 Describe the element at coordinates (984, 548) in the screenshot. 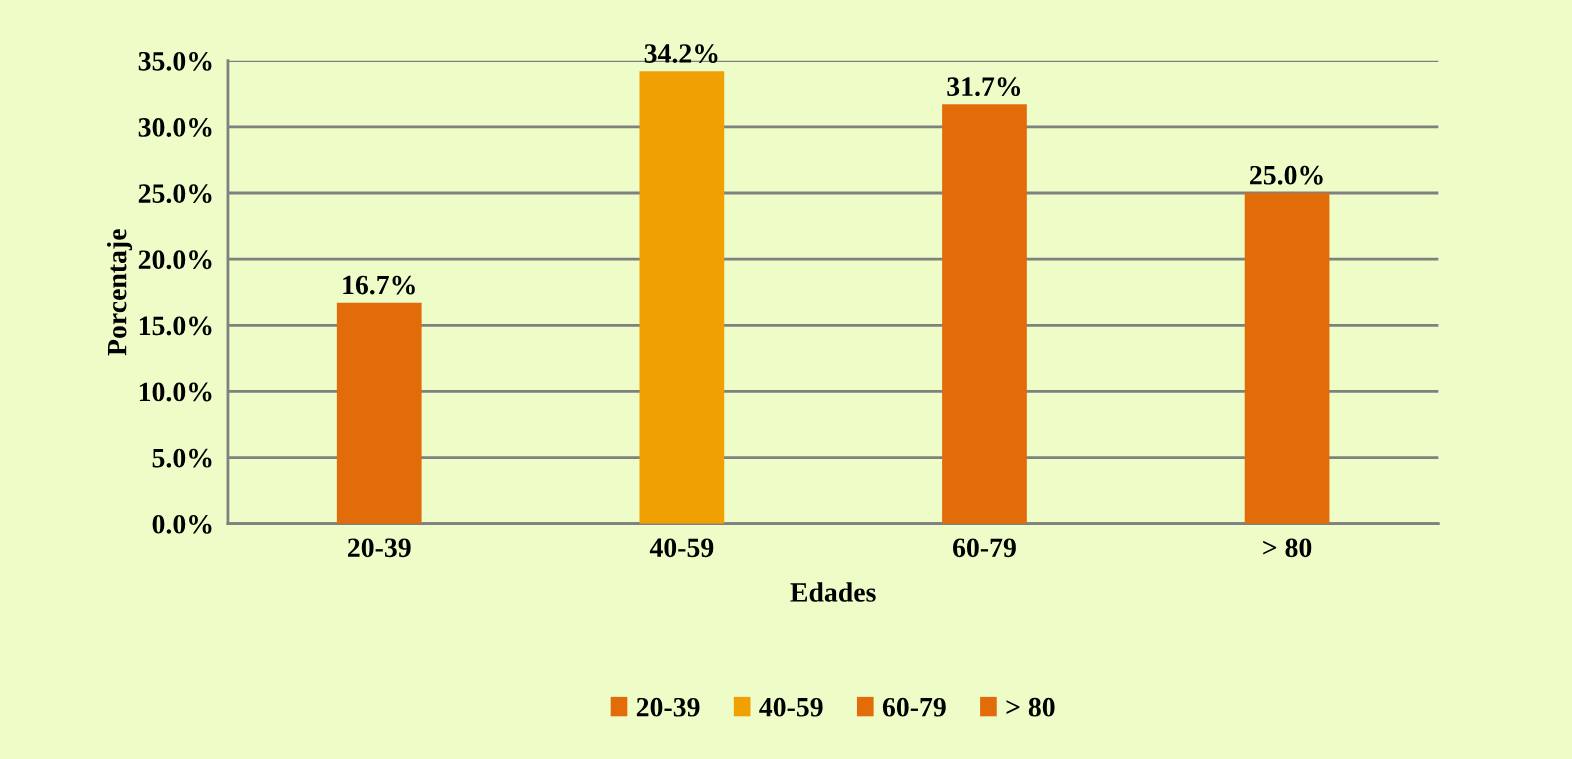

I see `x-tick-label: 60-79` at that location.